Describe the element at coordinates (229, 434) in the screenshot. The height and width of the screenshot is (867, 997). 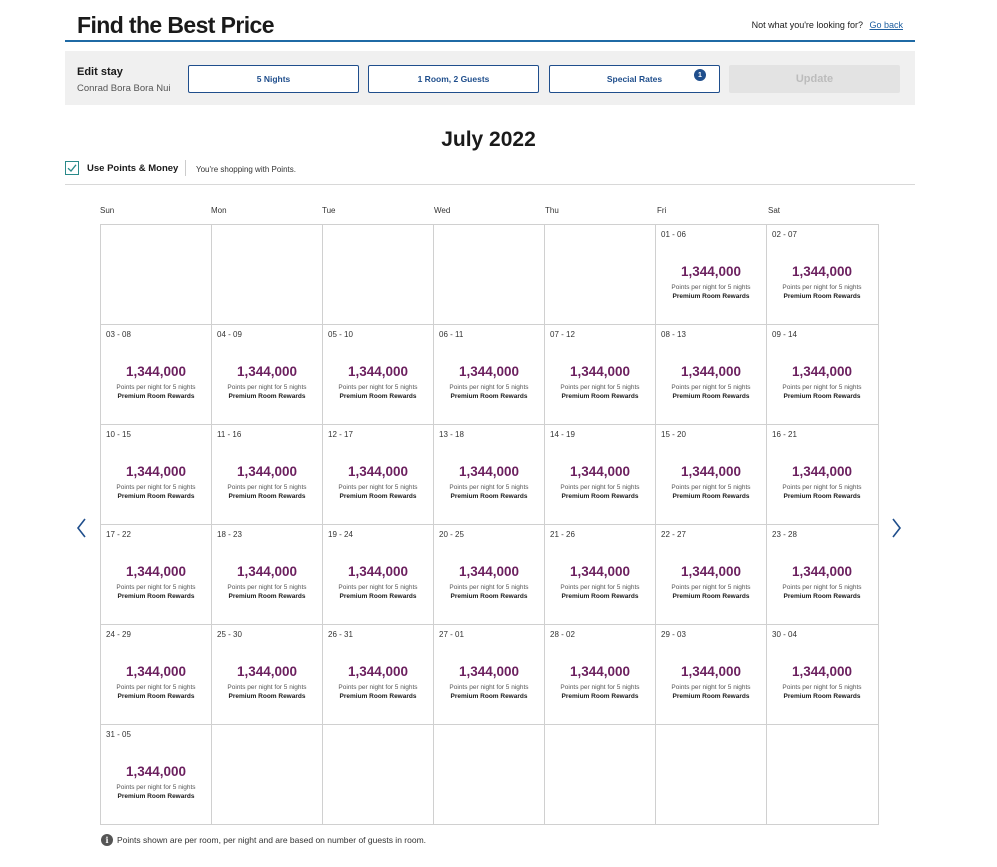
I see `cell-date-range: 11 - 16` at that location.